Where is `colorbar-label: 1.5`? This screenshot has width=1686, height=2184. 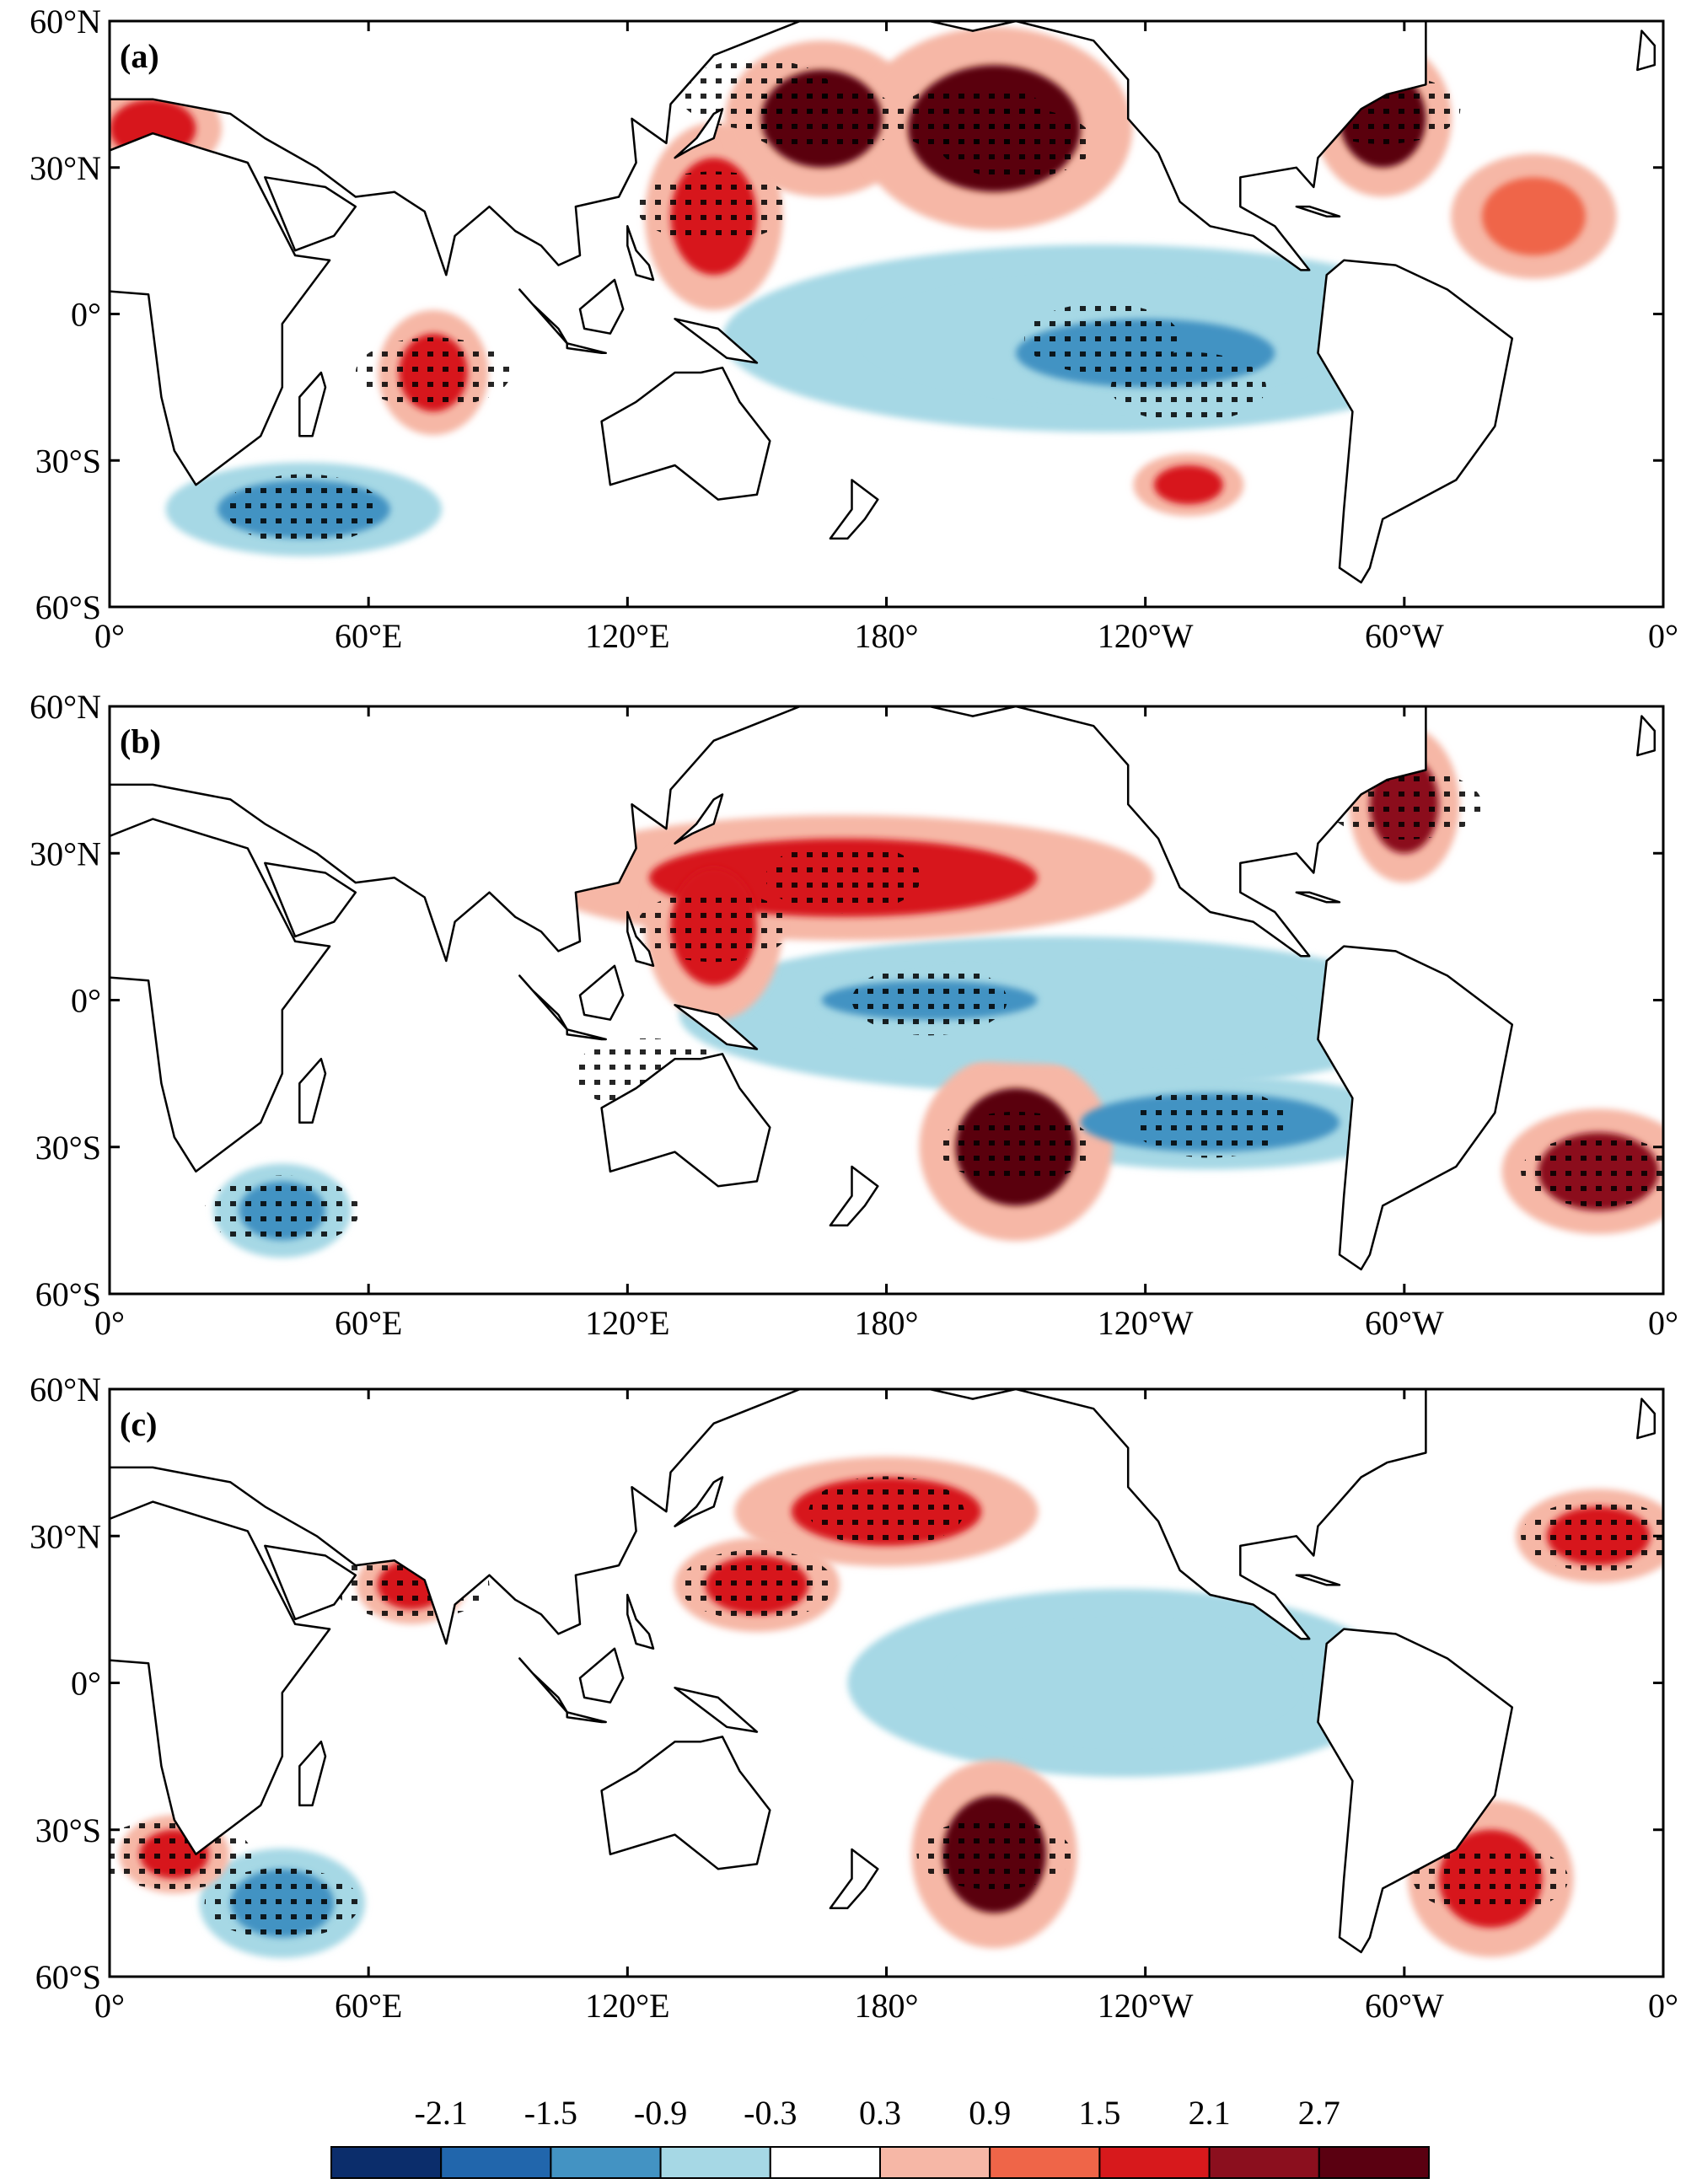 colorbar-label: 1.5 is located at coordinates (1099, 2113).